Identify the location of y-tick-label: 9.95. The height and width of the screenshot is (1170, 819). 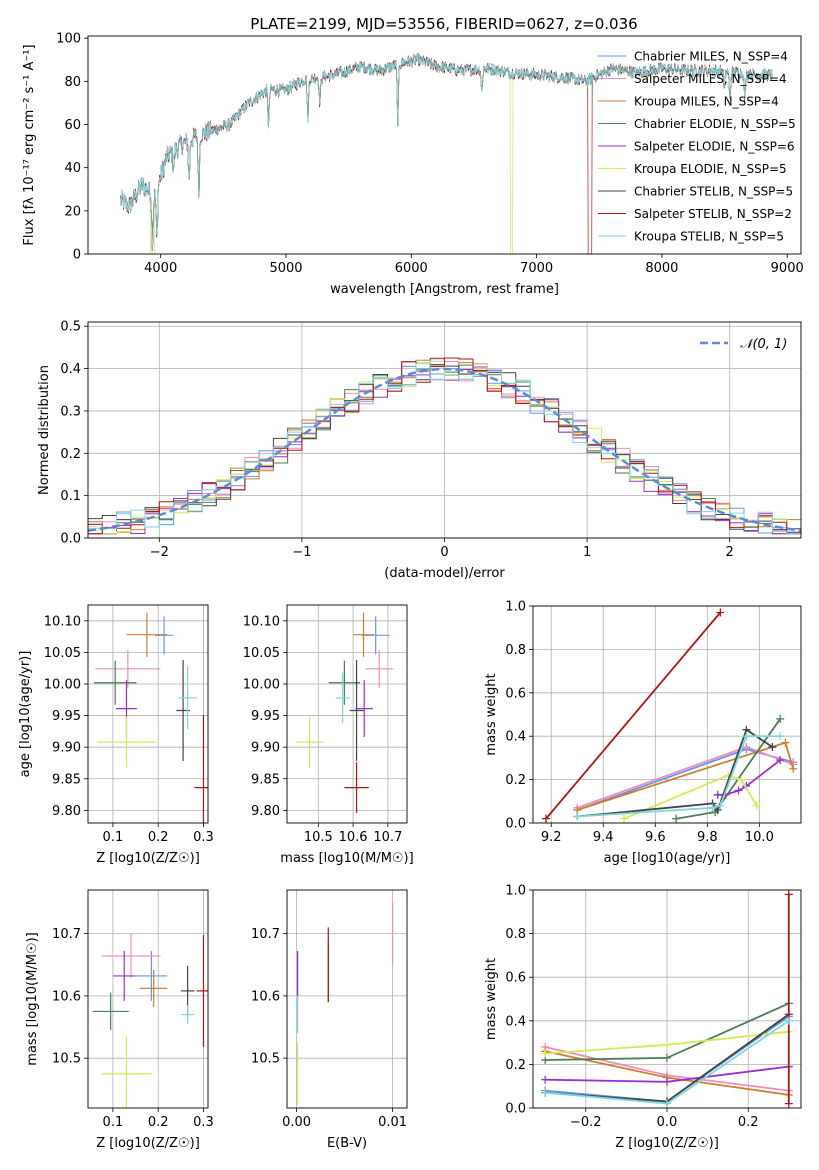
(66, 716).